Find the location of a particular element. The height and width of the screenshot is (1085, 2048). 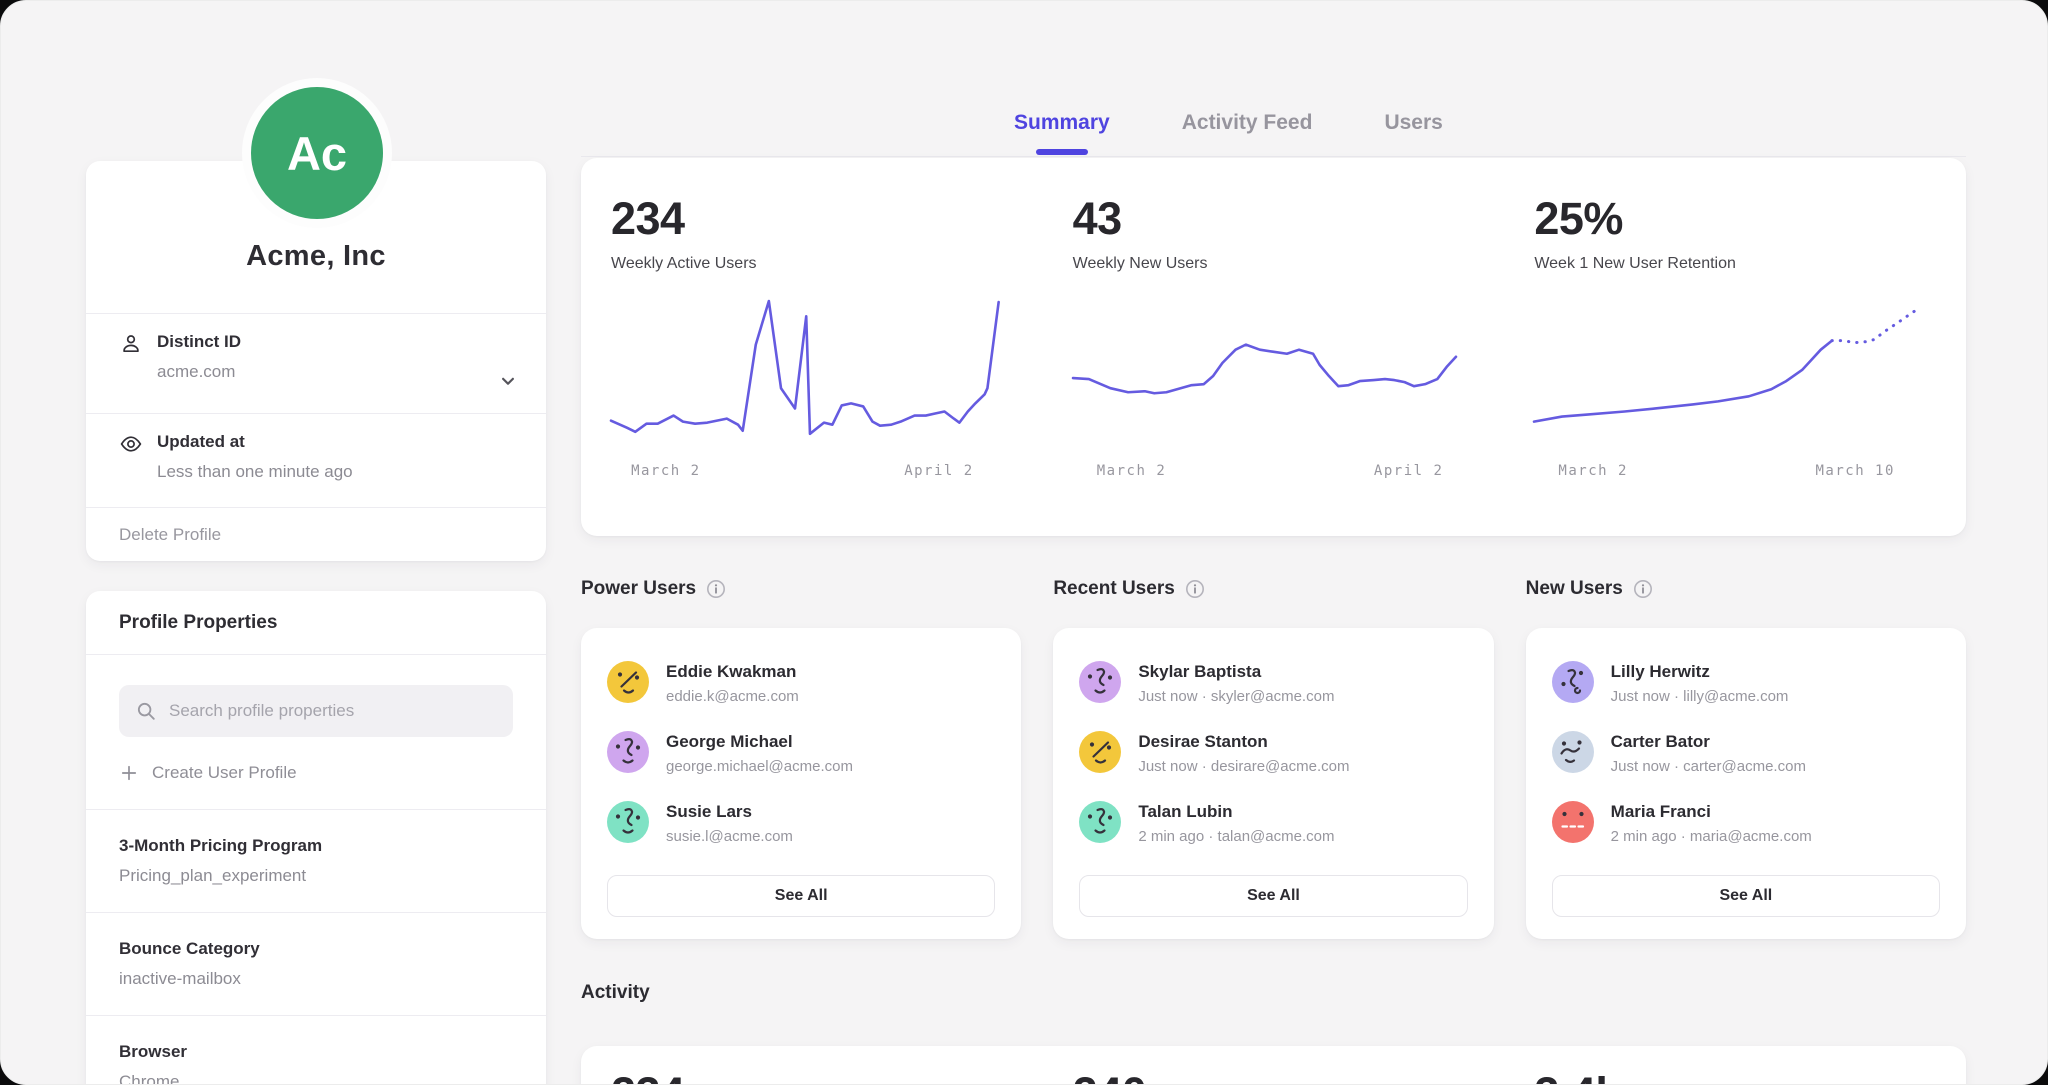

profile-property-row: Browser Chrome is located at coordinates (316, 1050).